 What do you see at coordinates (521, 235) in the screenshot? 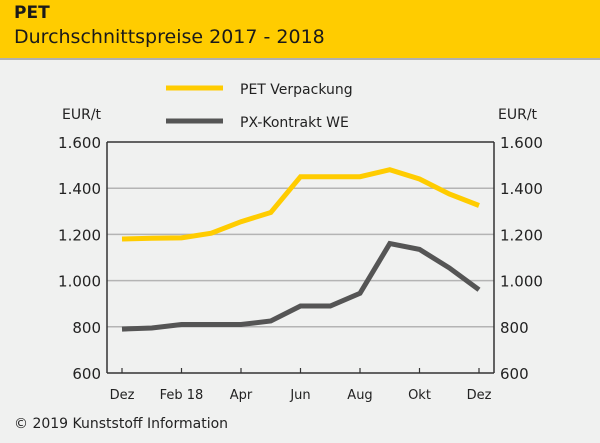
I see `y-tick-label-right: 1.200` at bounding box center [521, 235].